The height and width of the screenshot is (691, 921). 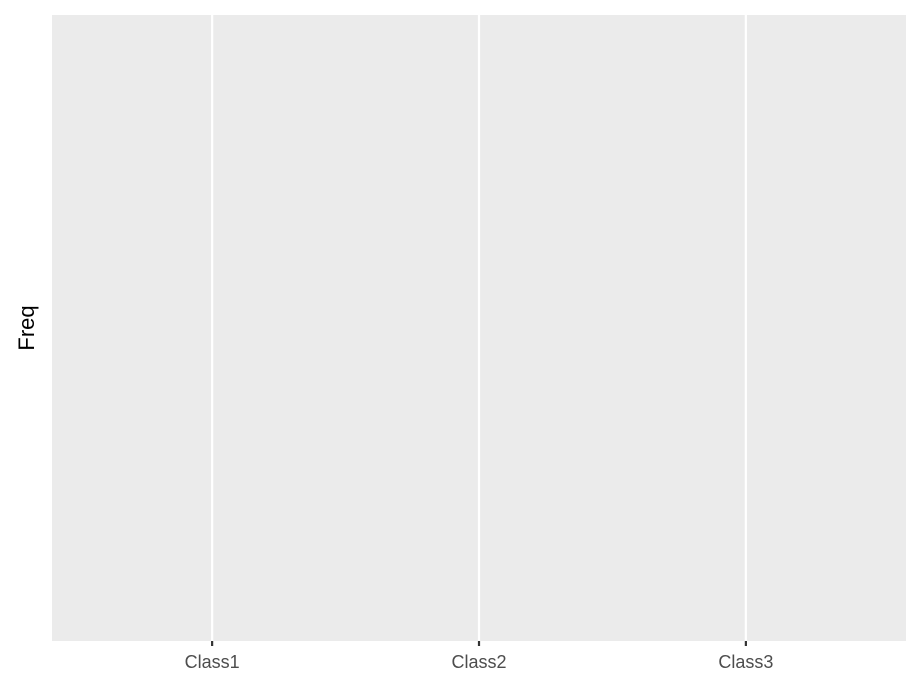 I want to click on x-tick-label: Class2, so click(x=478, y=662).